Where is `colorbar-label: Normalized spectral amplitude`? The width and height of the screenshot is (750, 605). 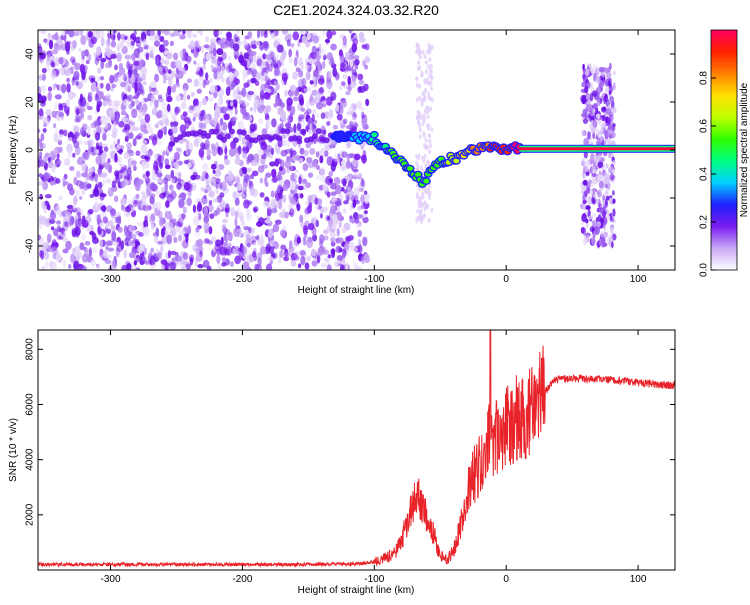
colorbar-label: Normalized spectral amplitude is located at coordinates (744, 149).